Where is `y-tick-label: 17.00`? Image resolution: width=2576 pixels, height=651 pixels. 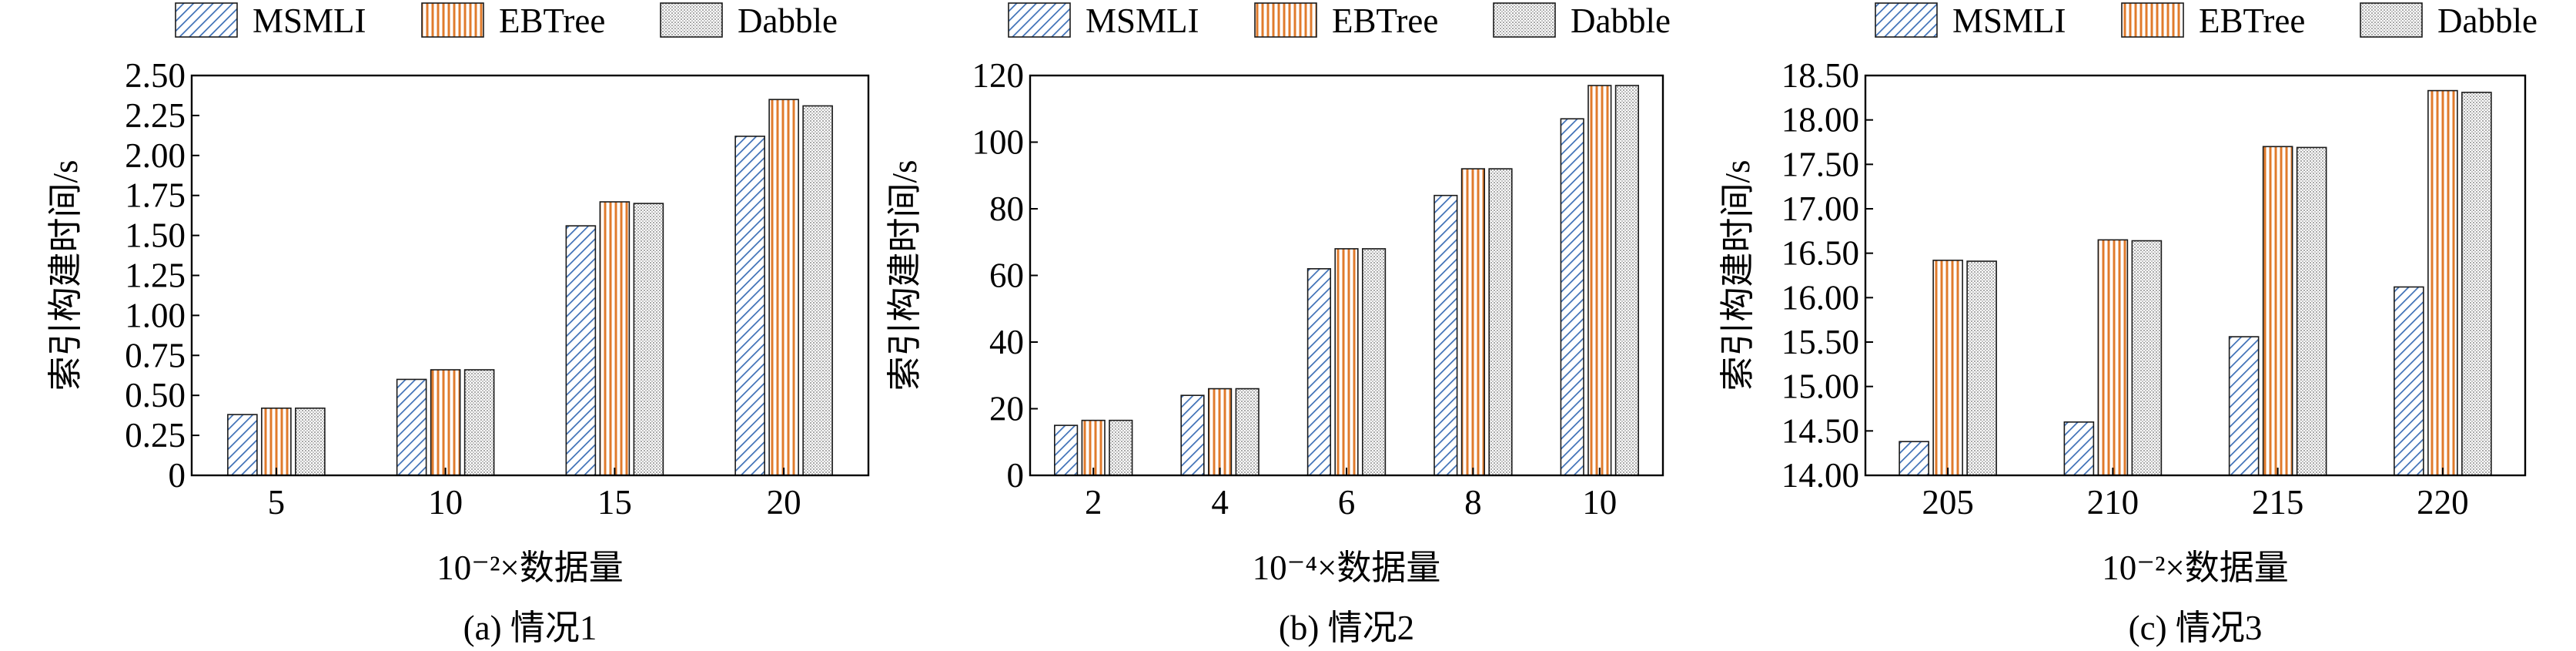 y-tick-label: 17.00 is located at coordinates (1820, 209).